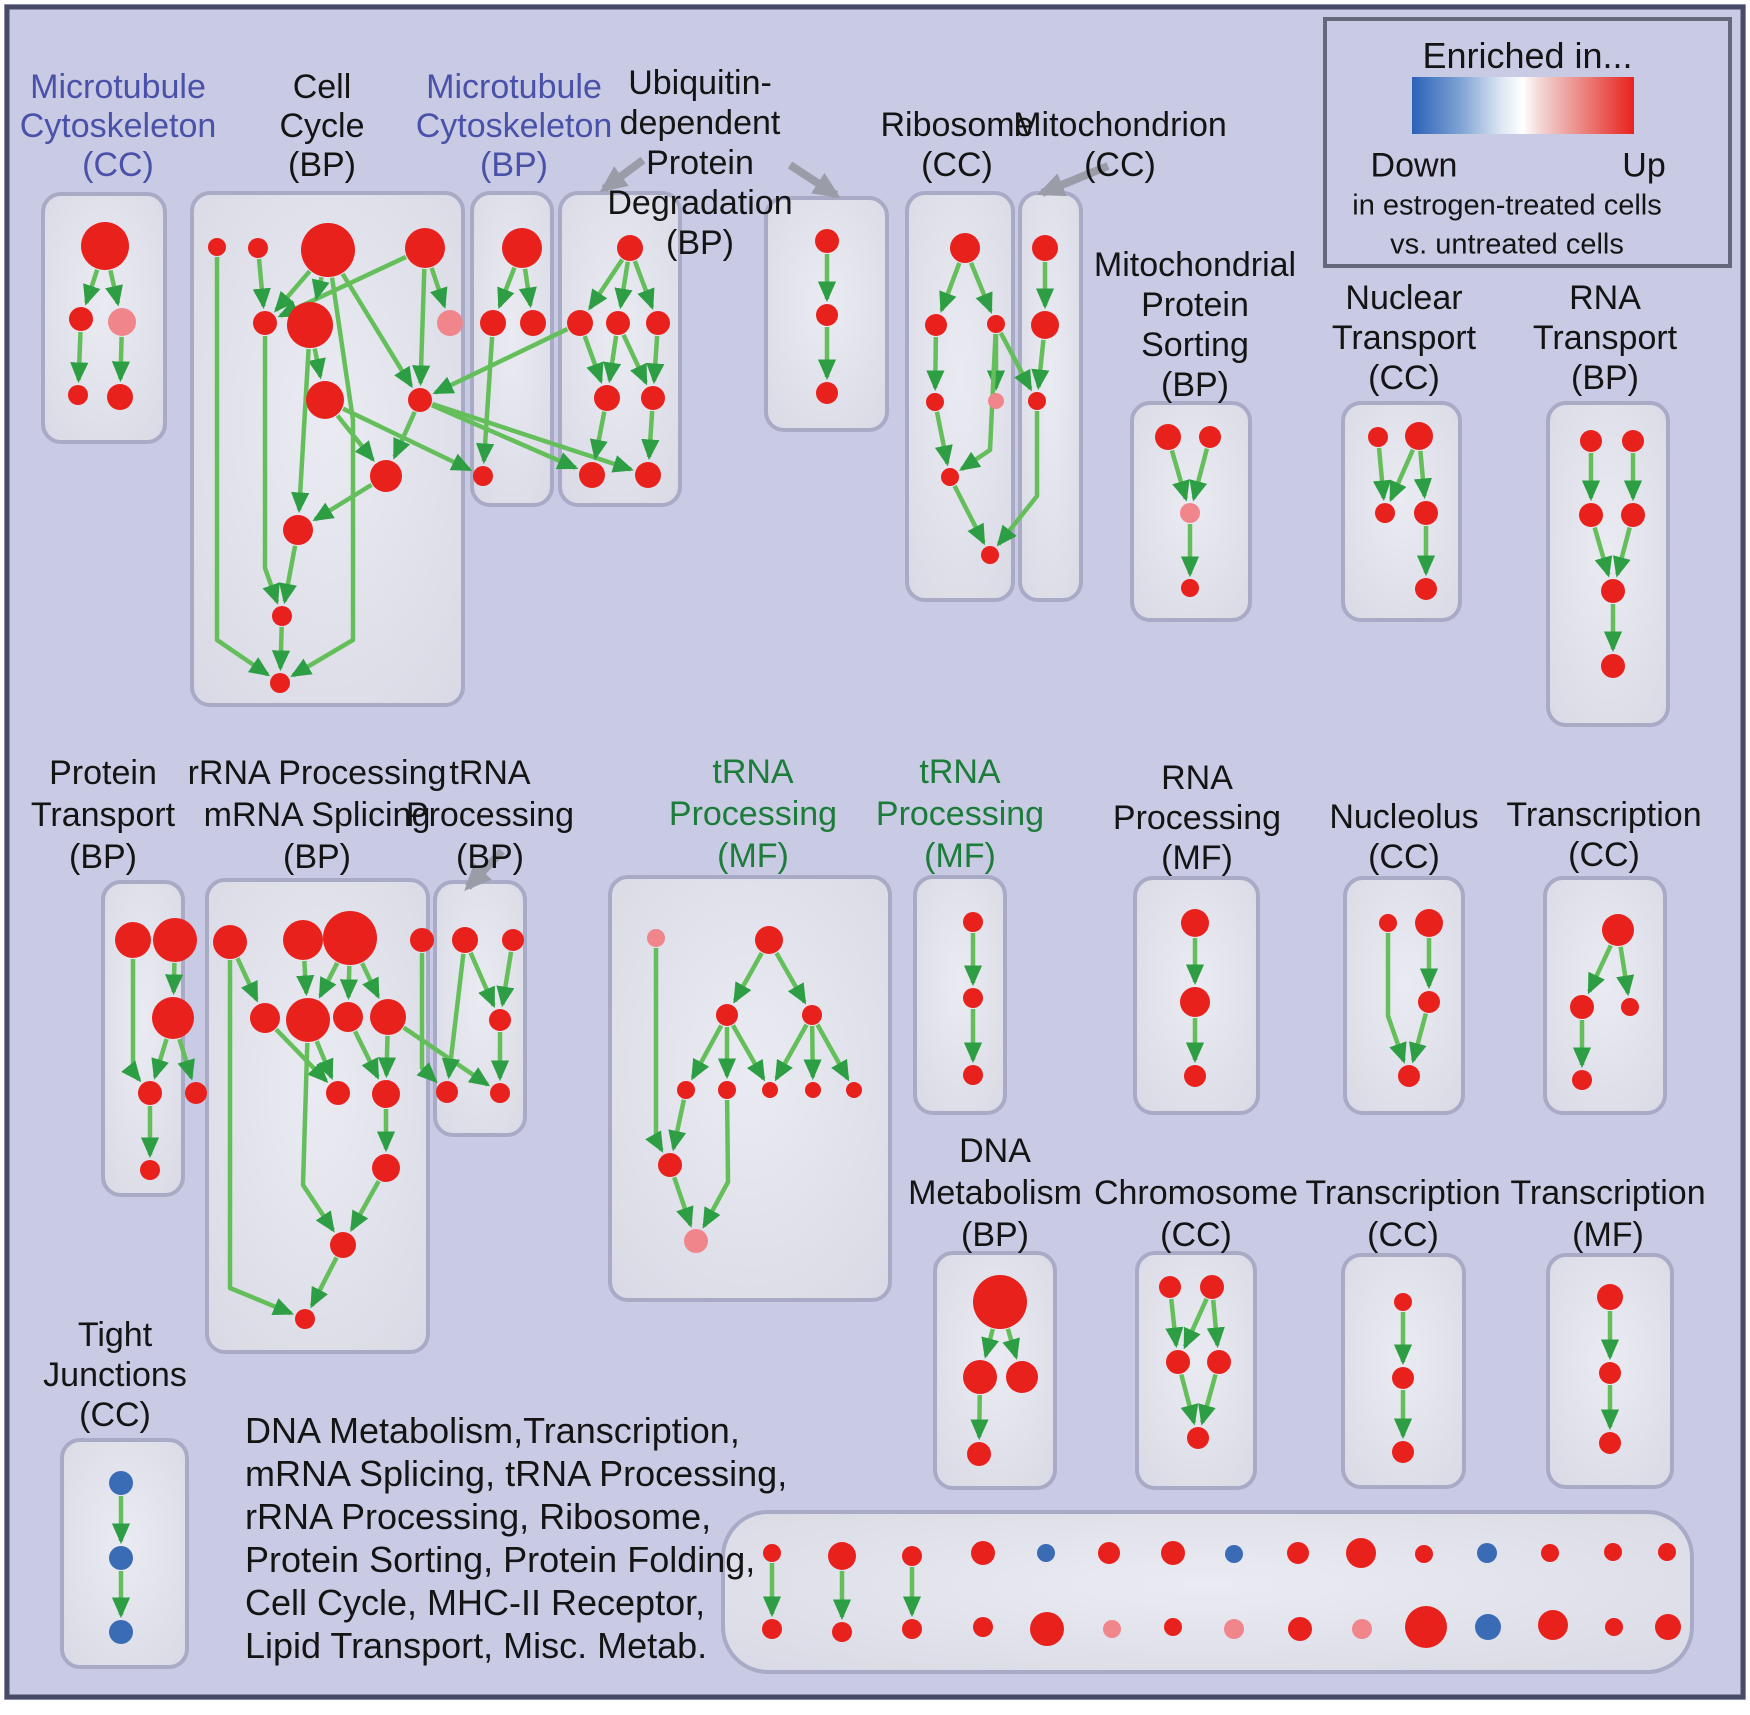  What do you see at coordinates (655, 360) in the screenshot?
I see `edge-u4-u6` at bounding box center [655, 360].